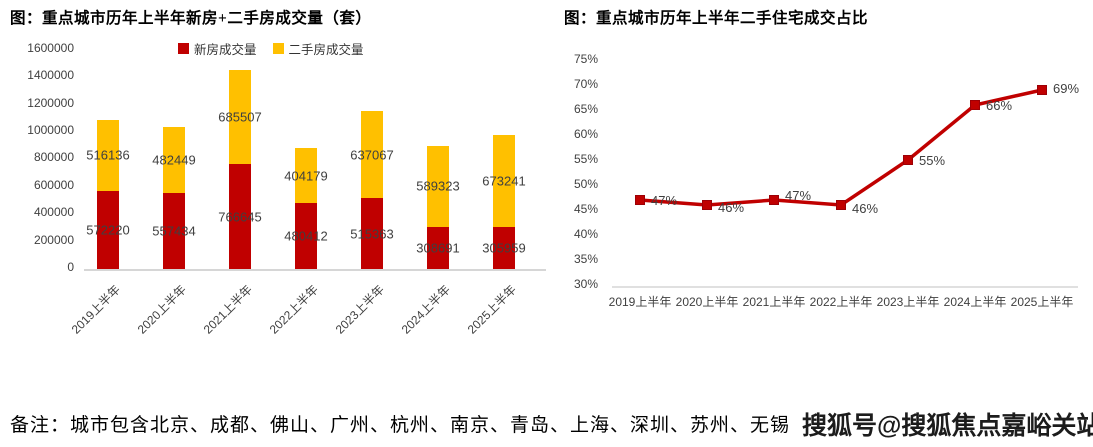 This screenshot has height=447, width=1093. What do you see at coordinates (53, 184) in the screenshot?
I see `bar-y-tick: 600000` at bounding box center [53, 184].